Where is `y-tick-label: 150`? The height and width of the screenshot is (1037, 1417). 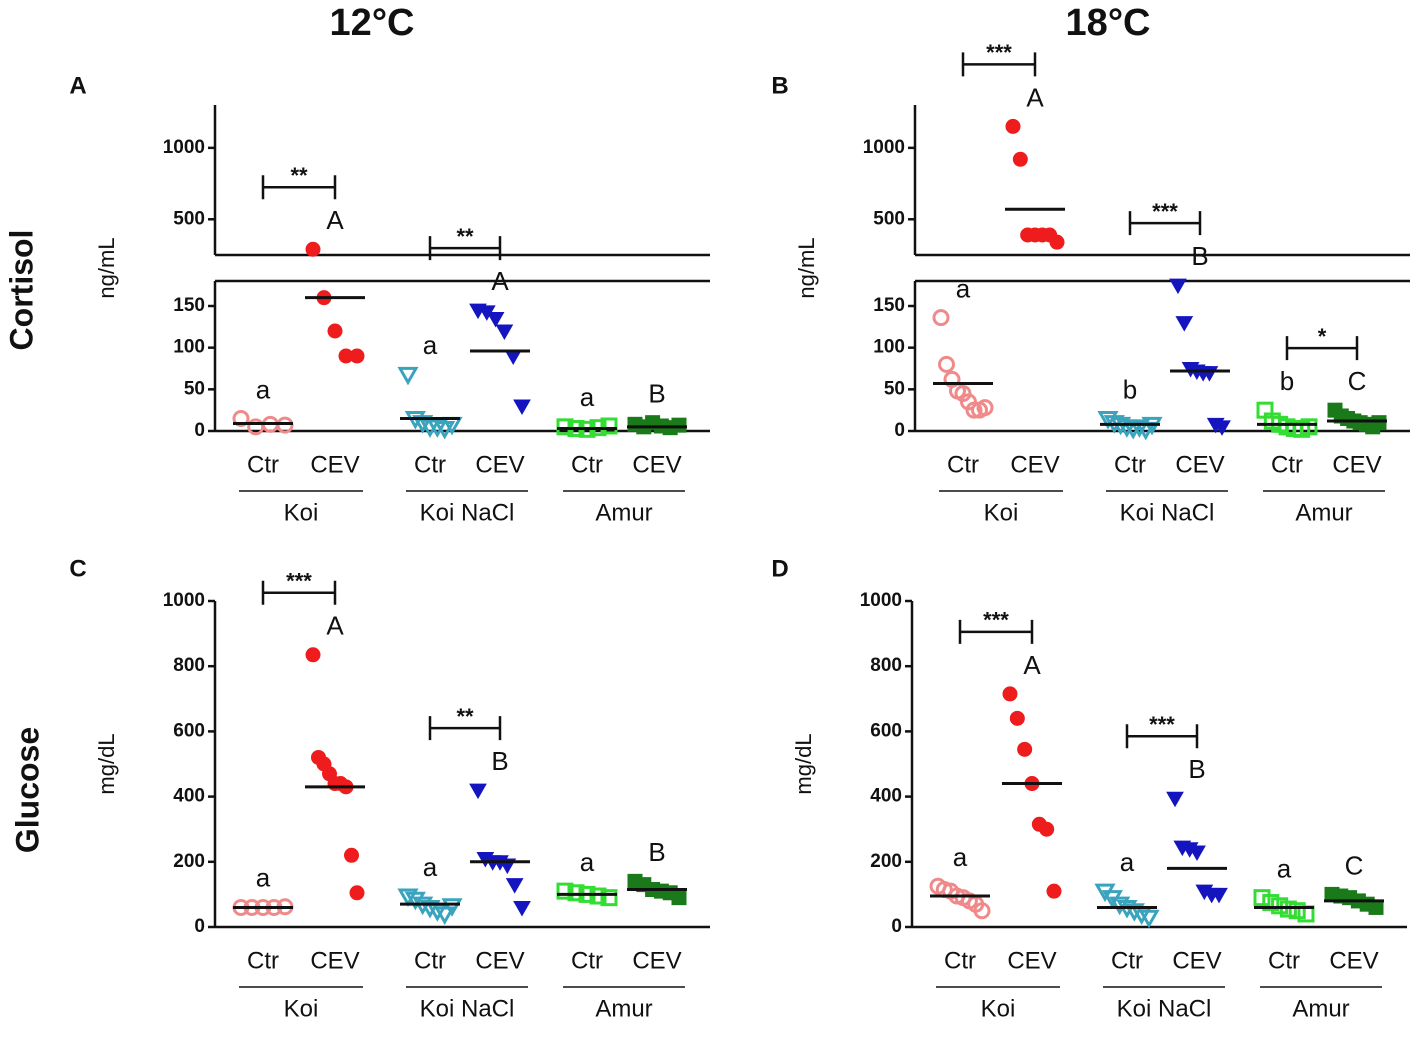 y-tick-label: 150 is located at coordinates (189, 305).